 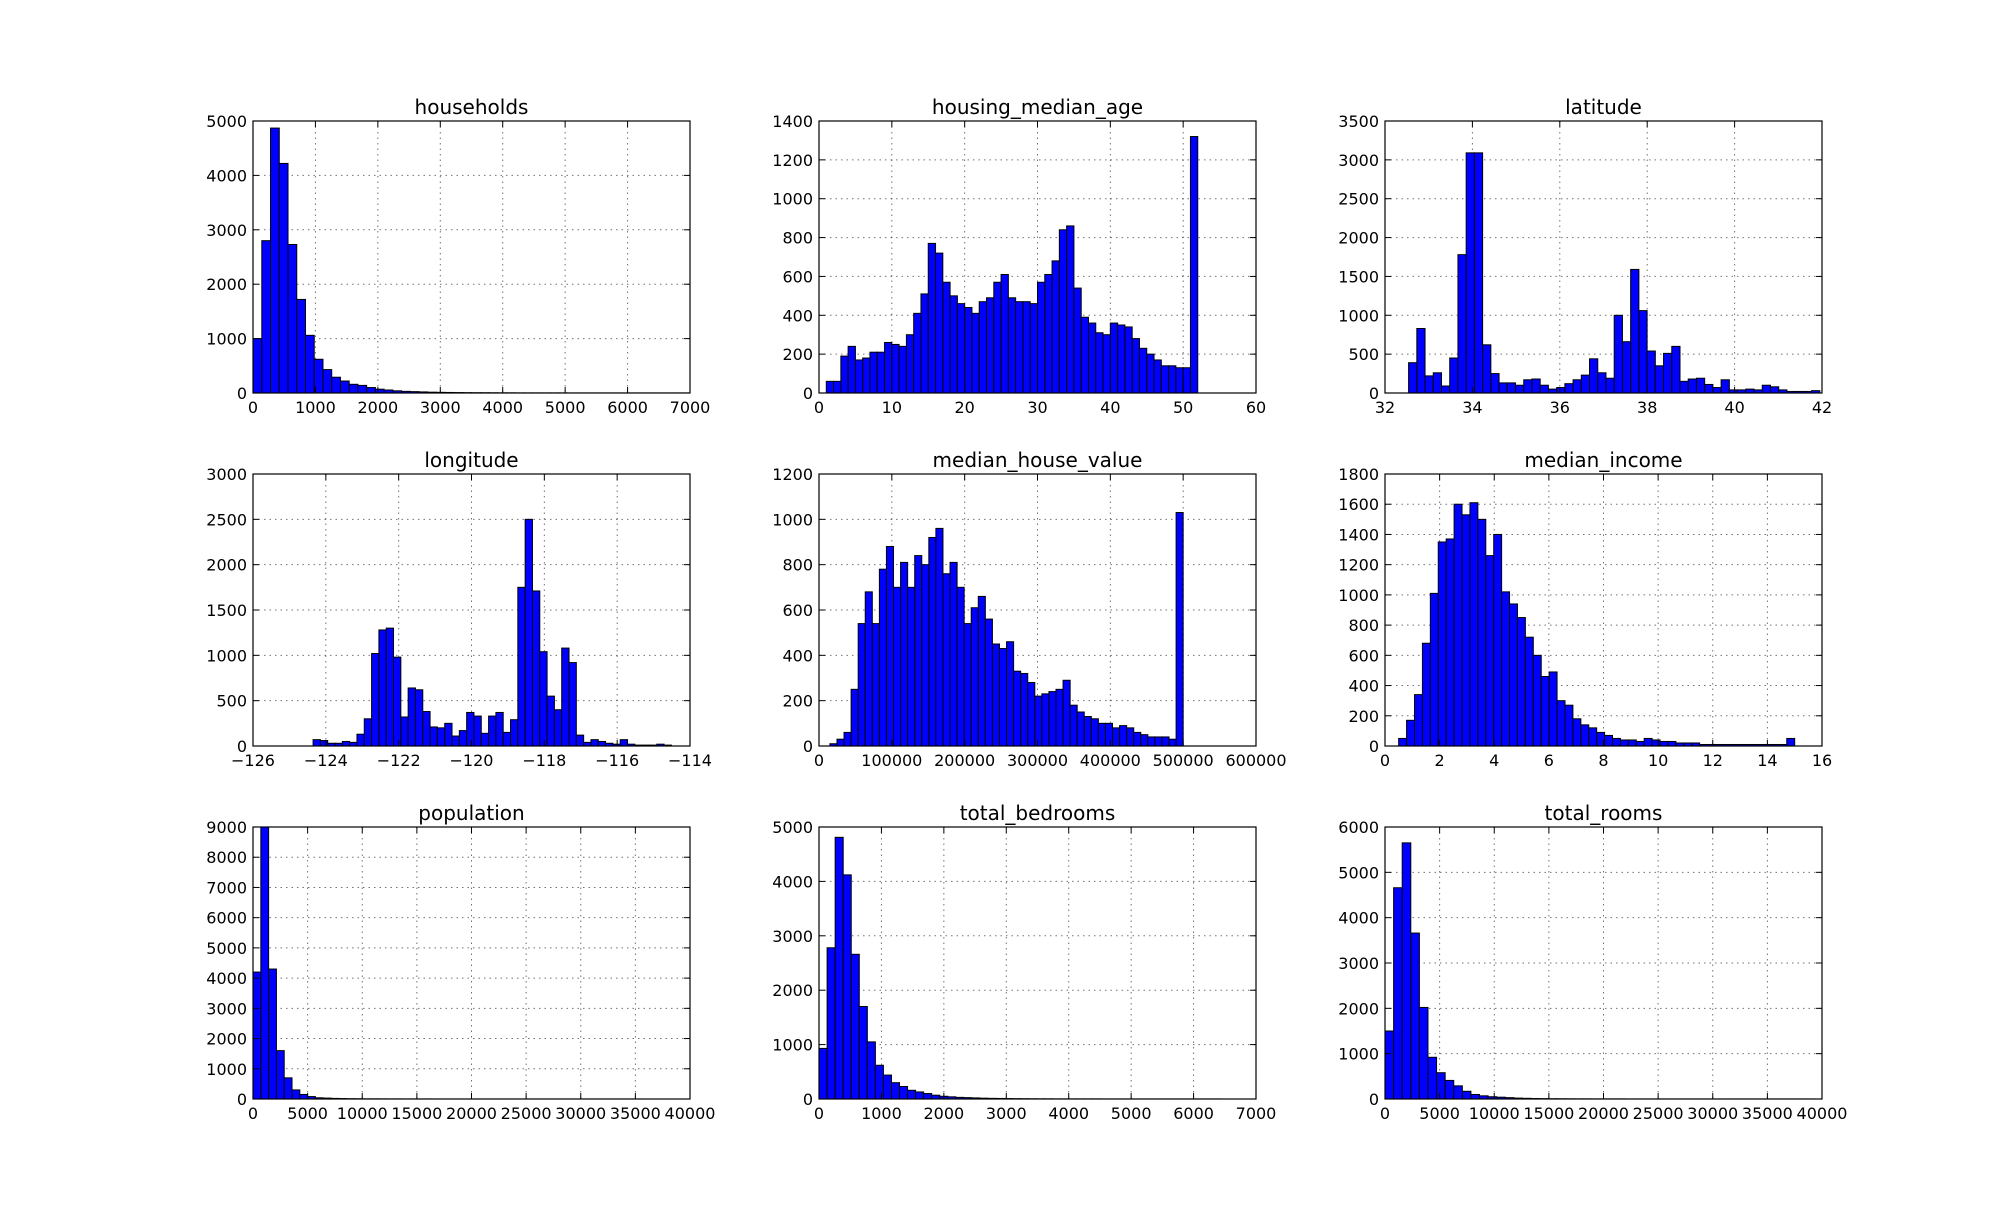 I want to click on x-tick-label: 500000, so click(x=1183, y=760).